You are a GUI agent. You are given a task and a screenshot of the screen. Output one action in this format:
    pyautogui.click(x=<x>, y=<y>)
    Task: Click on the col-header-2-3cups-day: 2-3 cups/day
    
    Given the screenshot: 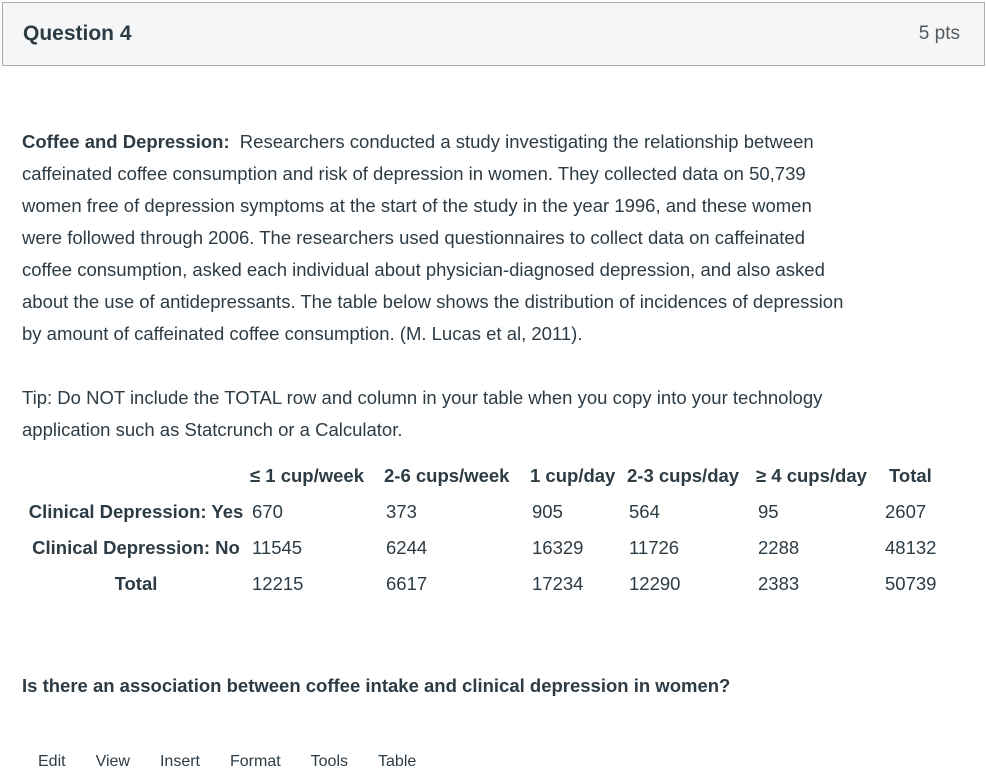 What is the action you would take?
    pyautogui.click(x=683, y=475)
    